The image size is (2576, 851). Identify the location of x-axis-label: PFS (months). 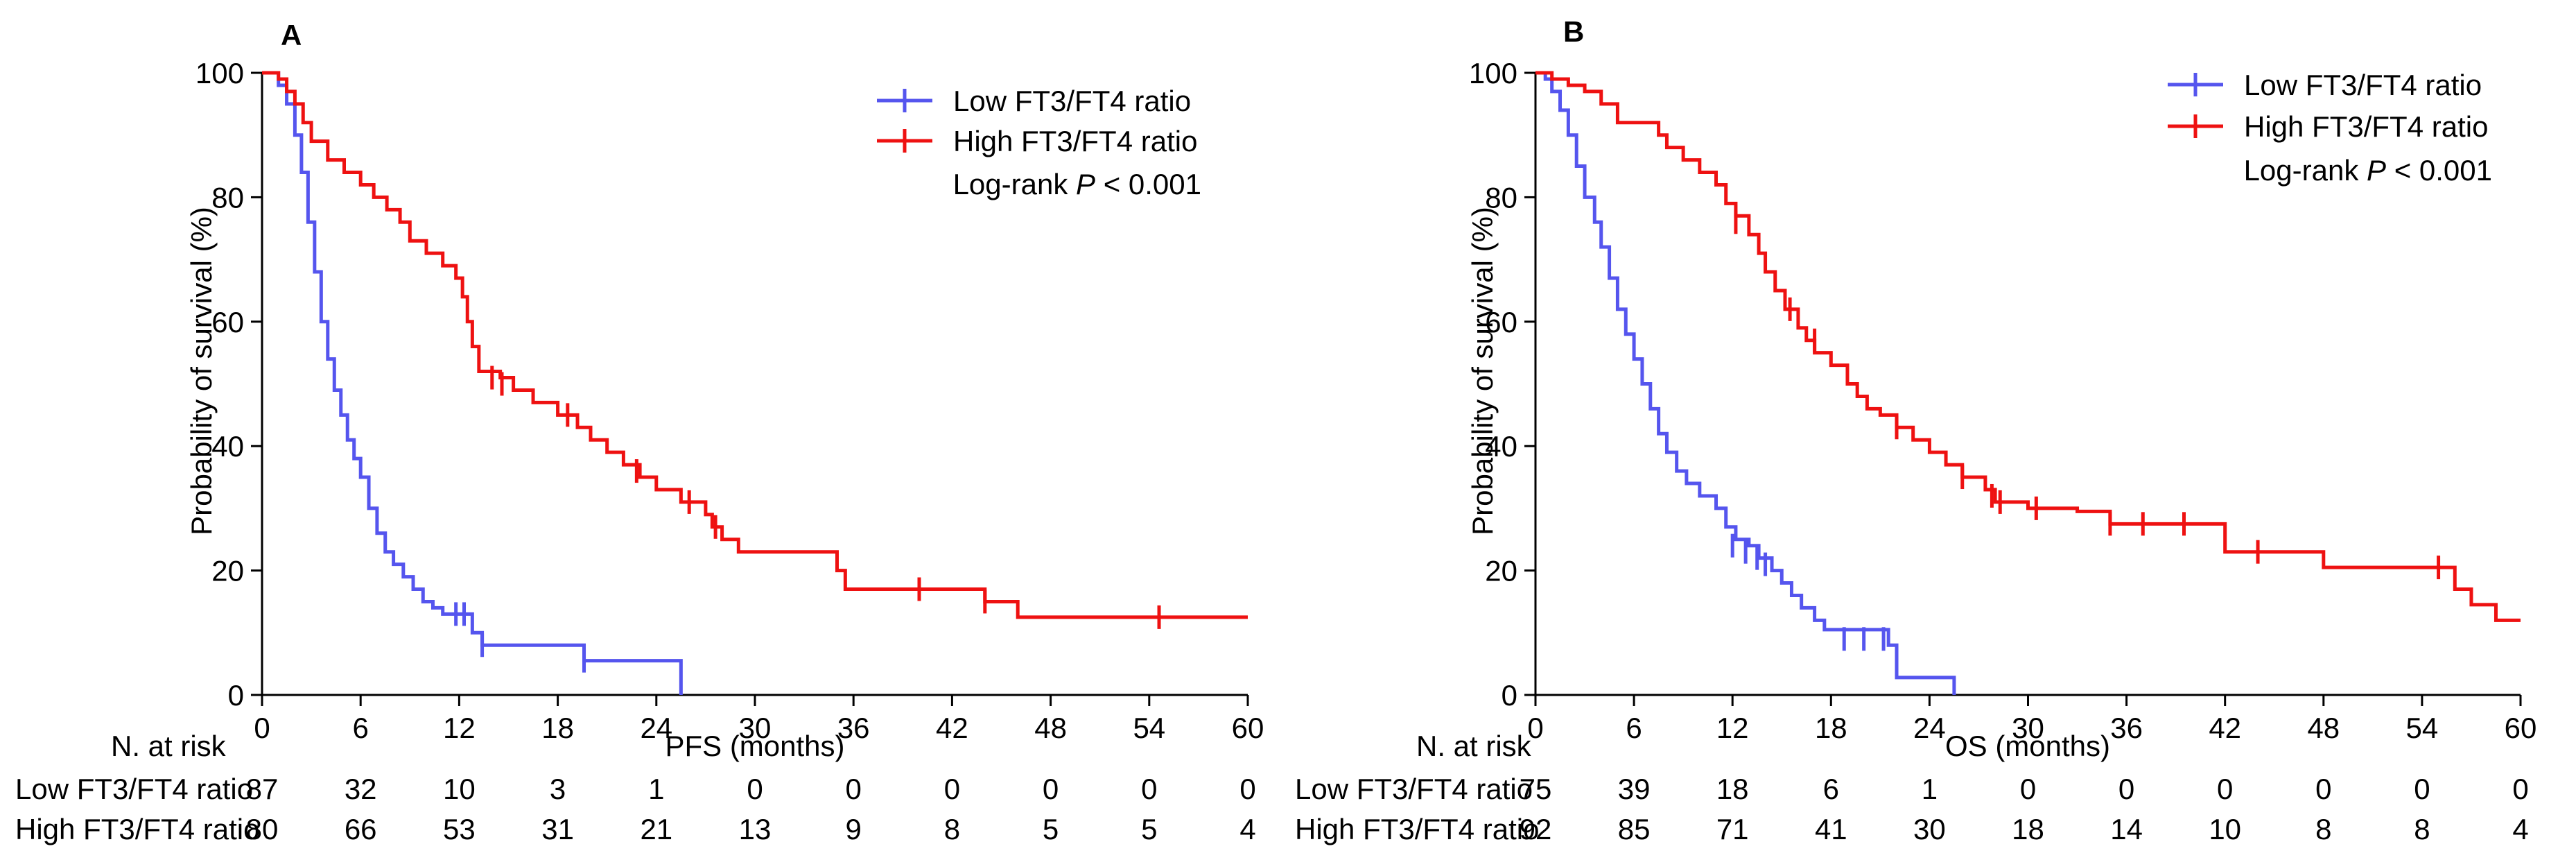
(754, 746).